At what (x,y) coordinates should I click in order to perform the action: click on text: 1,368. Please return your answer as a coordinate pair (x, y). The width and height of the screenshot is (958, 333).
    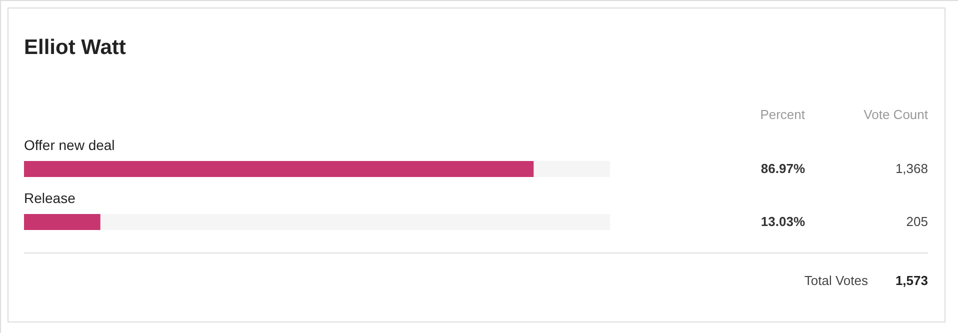
    Looking at the image, I should click on (911, 168).